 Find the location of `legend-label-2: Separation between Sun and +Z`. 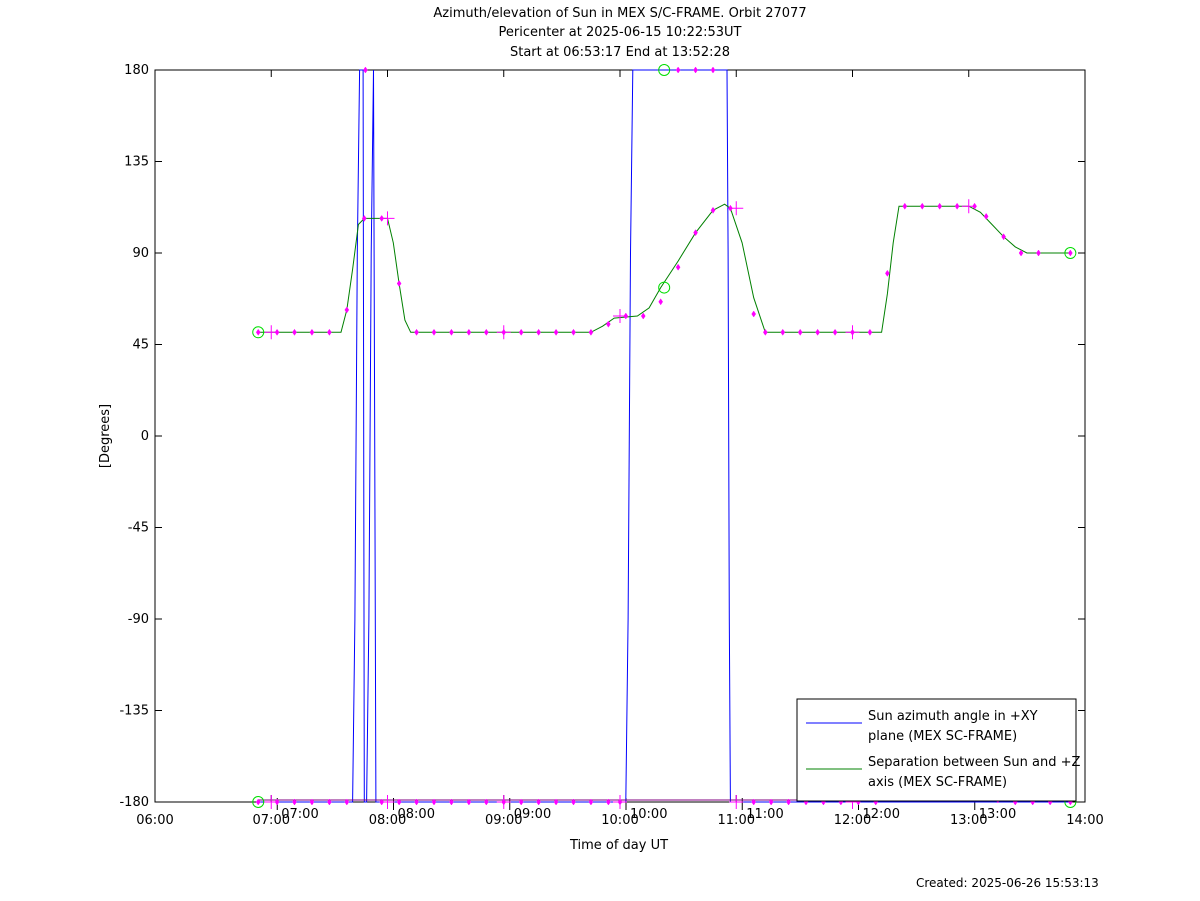

legend-label-2: Separation between Sun and +Z is located at coordinates (974, 762).